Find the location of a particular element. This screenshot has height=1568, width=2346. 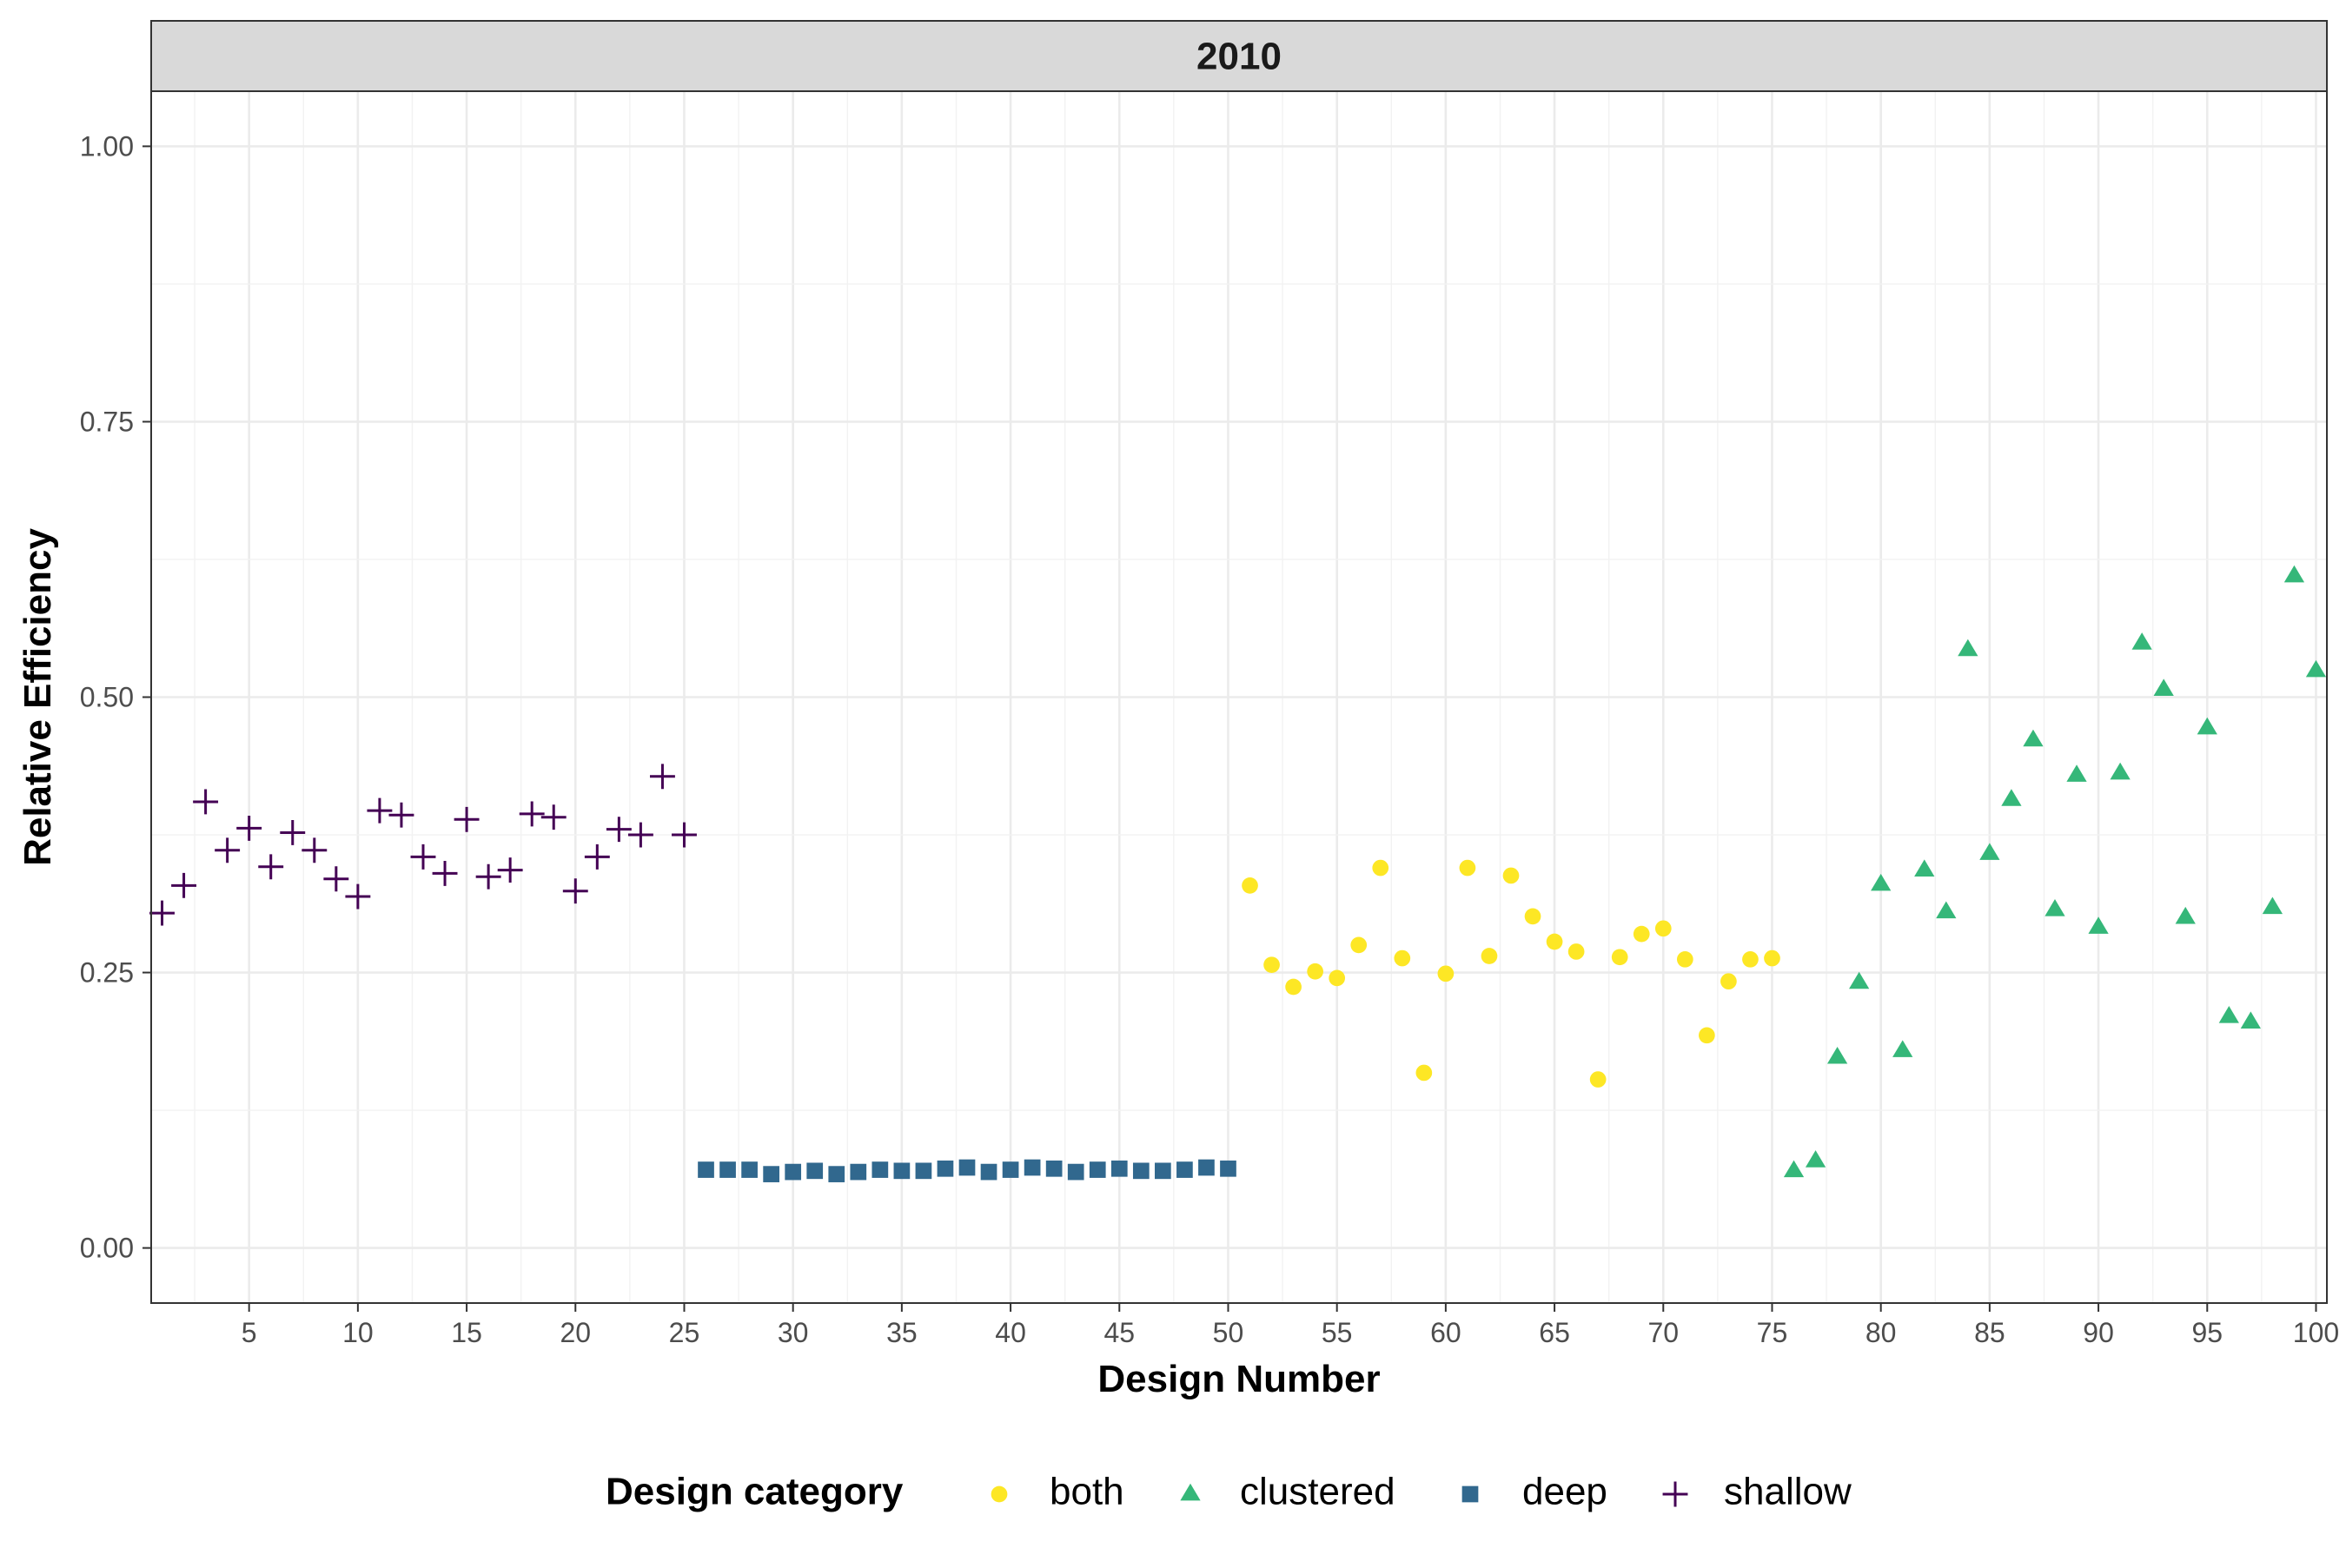

x-tick-label: 95 is located at coordinates (2207, 1332).